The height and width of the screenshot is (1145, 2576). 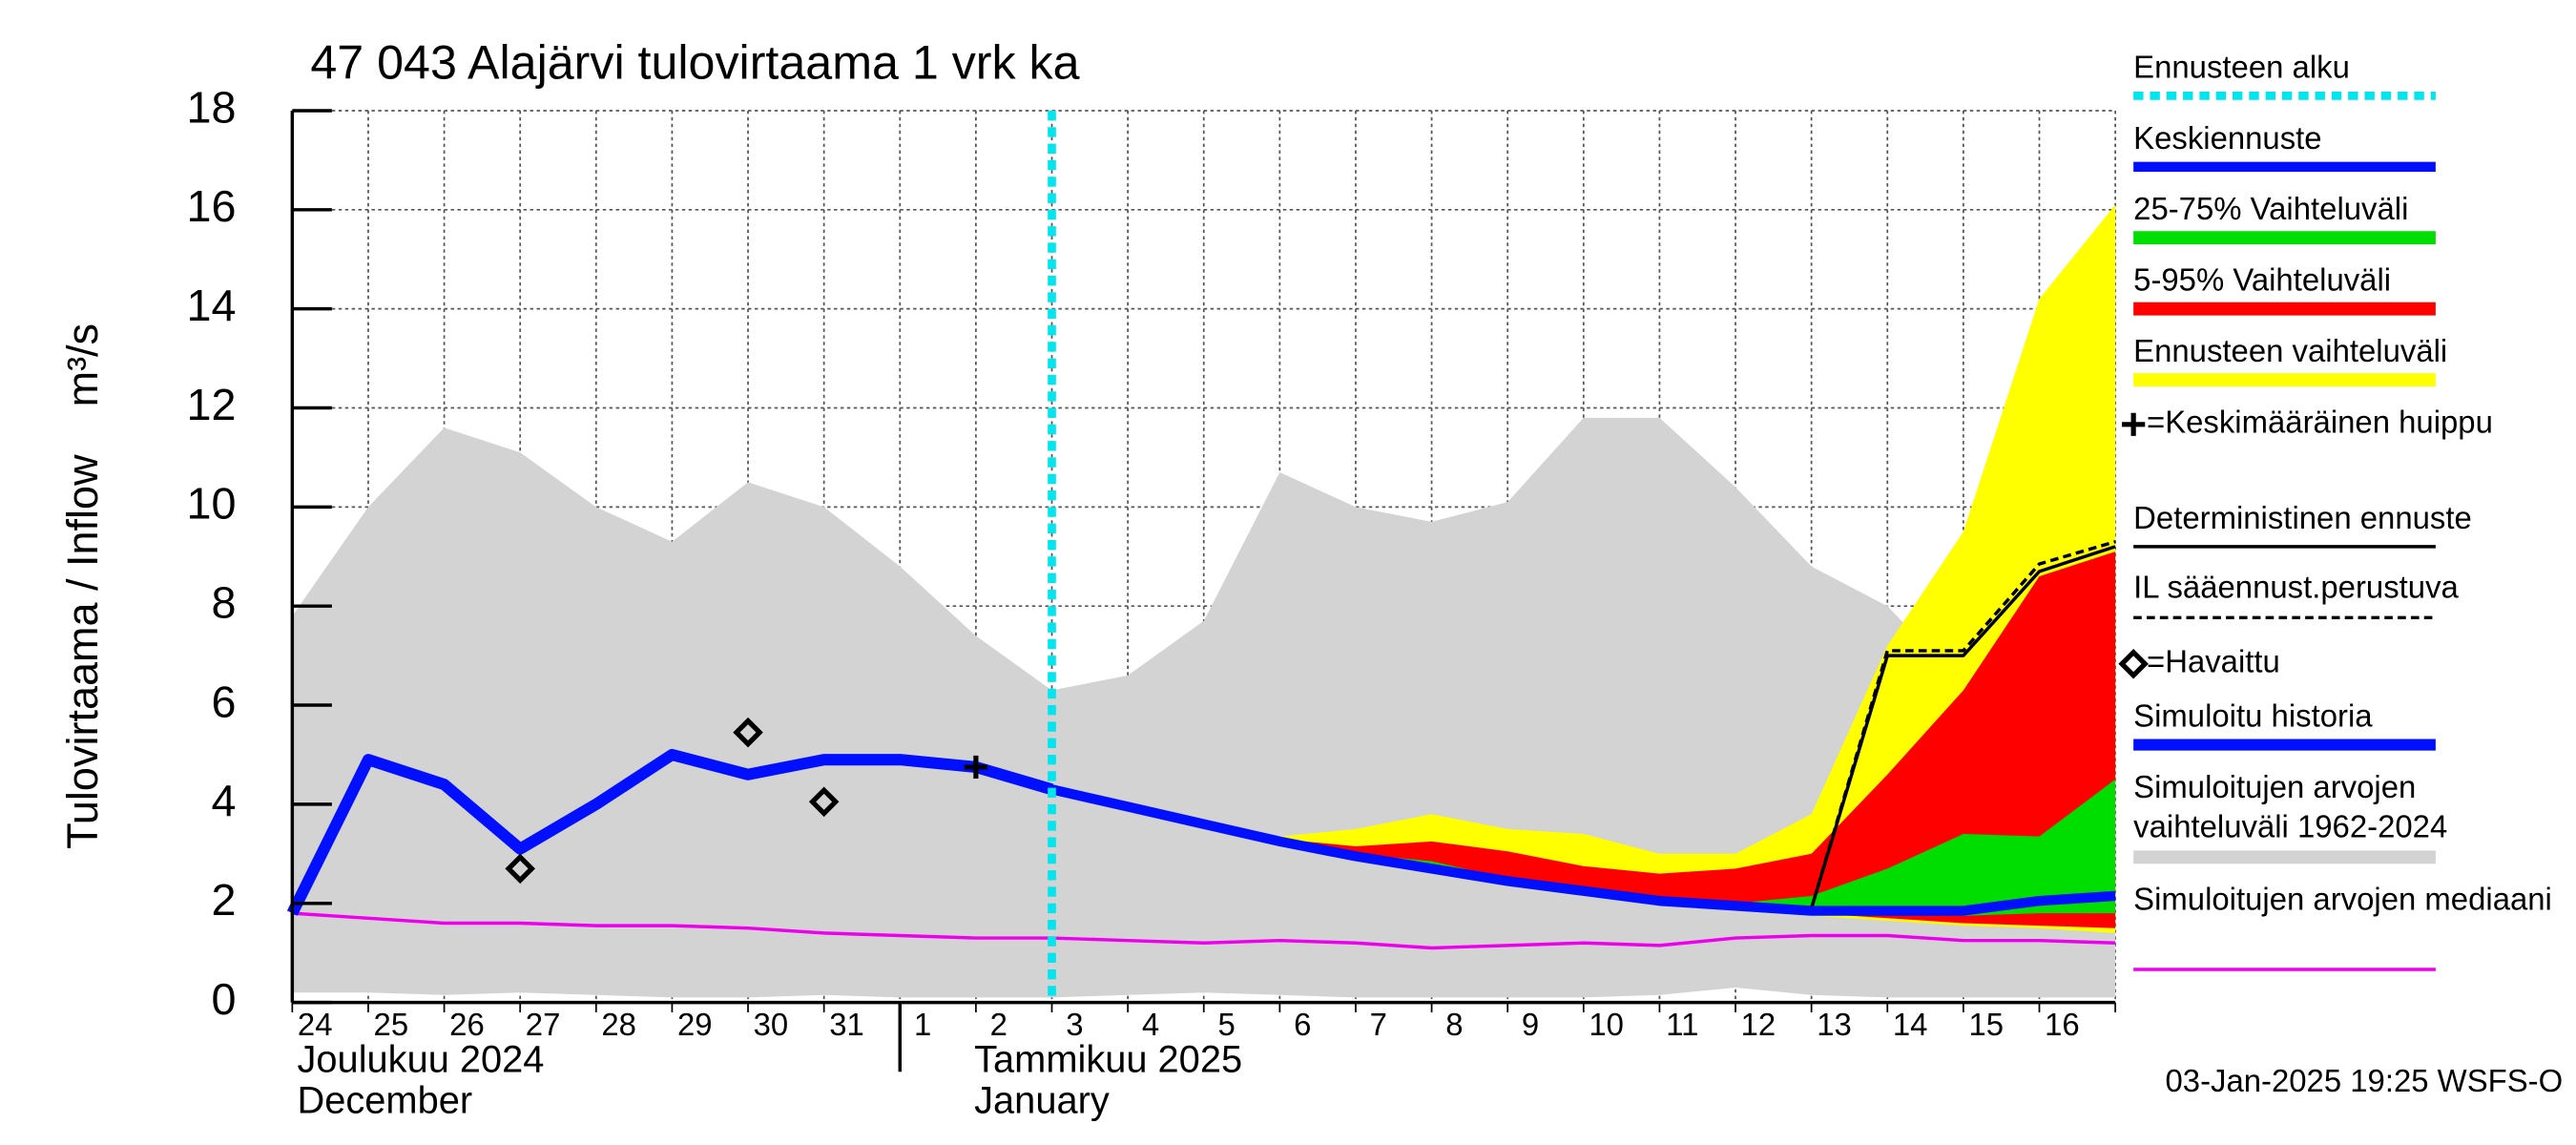 I want to click on x-tick-label: 27, so click(x=543, y=1025).